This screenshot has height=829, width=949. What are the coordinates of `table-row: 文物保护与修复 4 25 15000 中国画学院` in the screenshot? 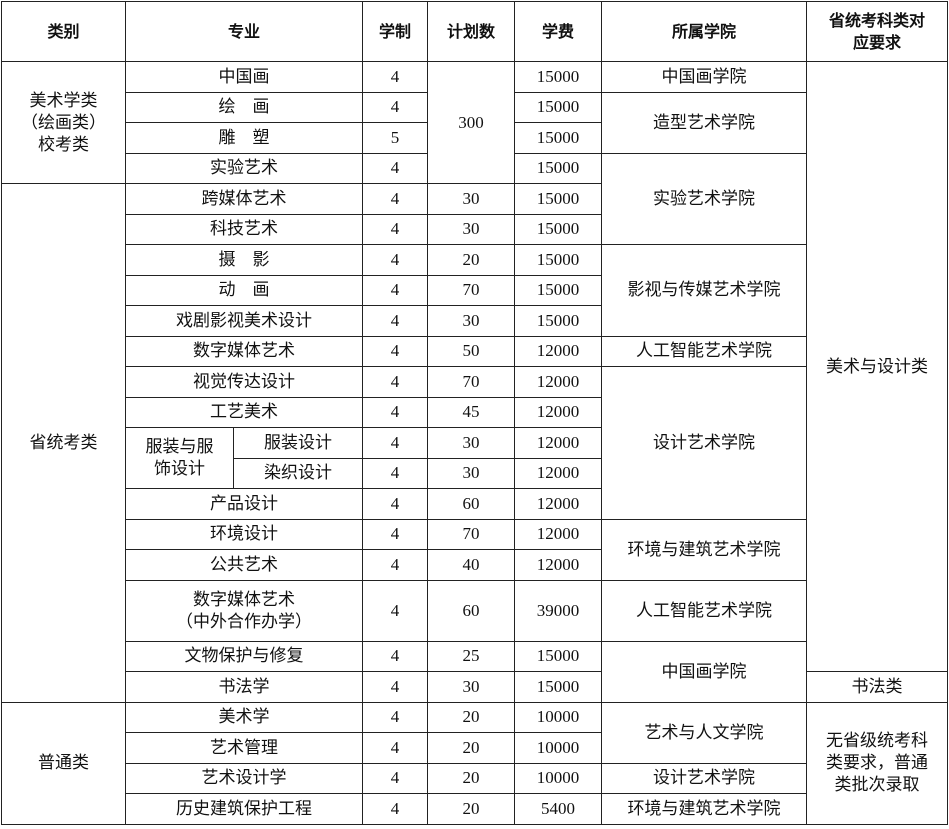 It's located at (475, 671).